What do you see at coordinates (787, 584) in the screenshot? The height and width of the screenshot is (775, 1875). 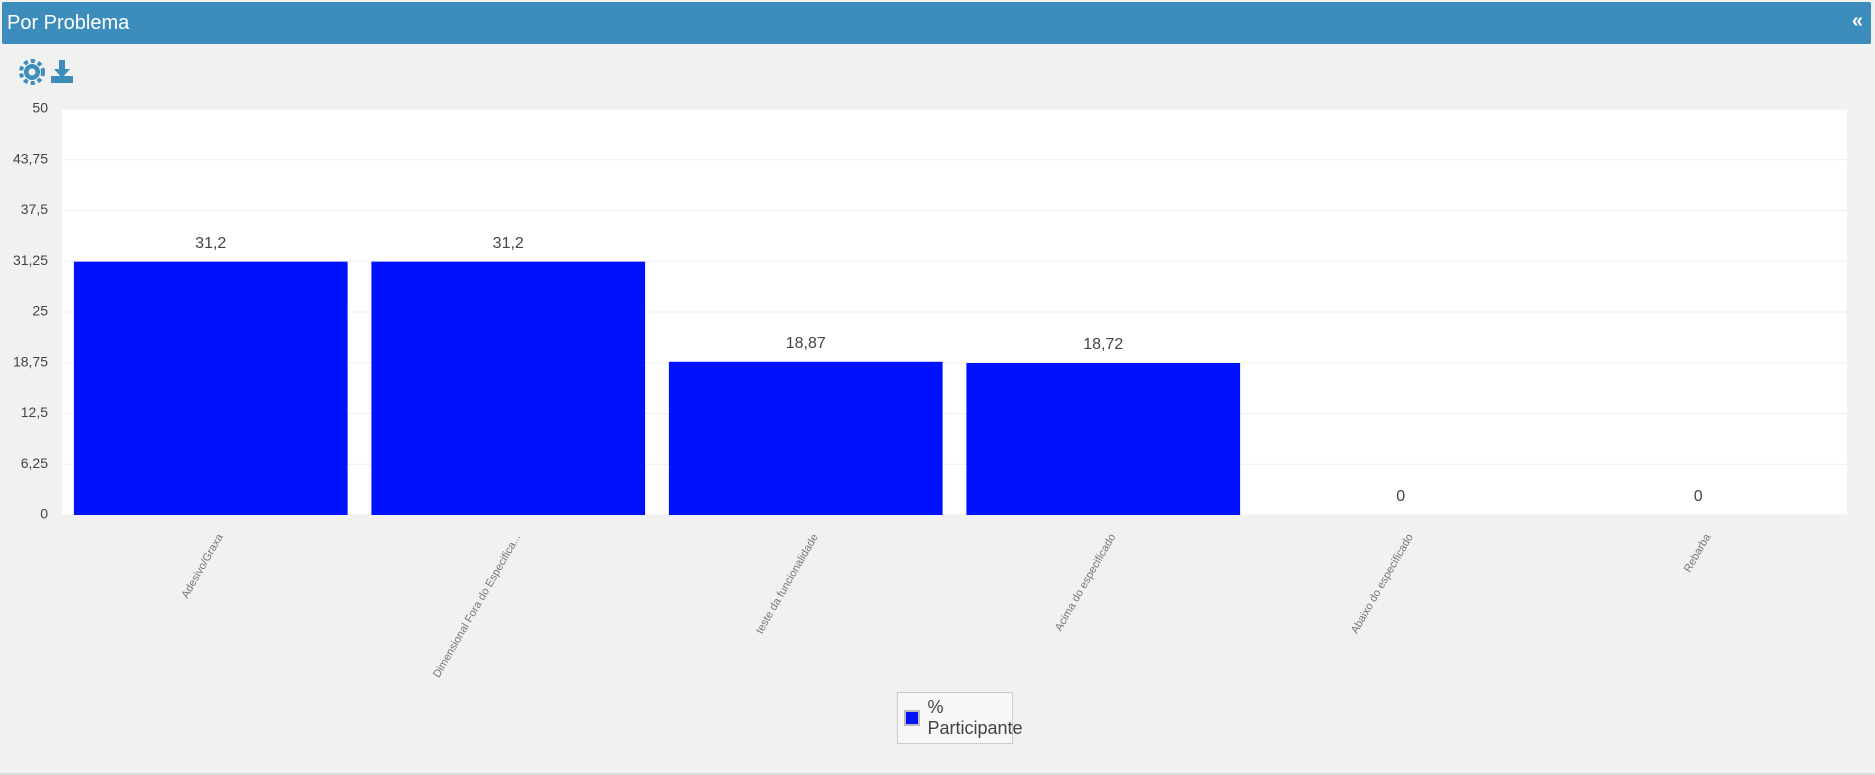 I see `x-tick-label: teste da funcionalidade` at bounding box center [787, 584].